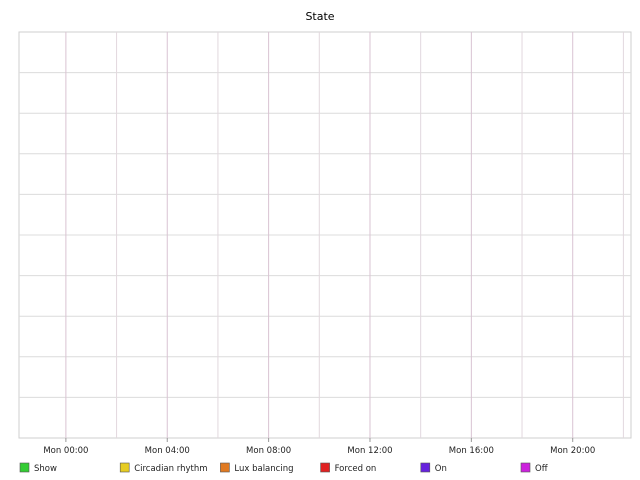 This screenshot has height=480, width=640. What do you see at coordinates (356, 469) in the screenshot?
I see `legend-label: Forced on` at bounding box center [356, 469].